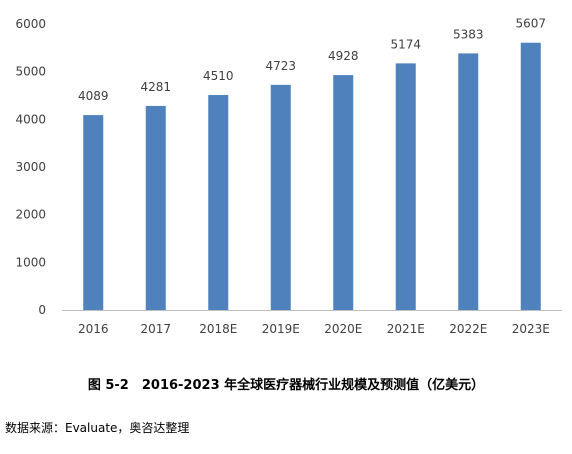 The height and width of the screenshot is (454, 572). What do you see at coordinates (343, 329) in the screenshot?
I see `x-tick-label: 2020E` at bounding box center [343, 329].